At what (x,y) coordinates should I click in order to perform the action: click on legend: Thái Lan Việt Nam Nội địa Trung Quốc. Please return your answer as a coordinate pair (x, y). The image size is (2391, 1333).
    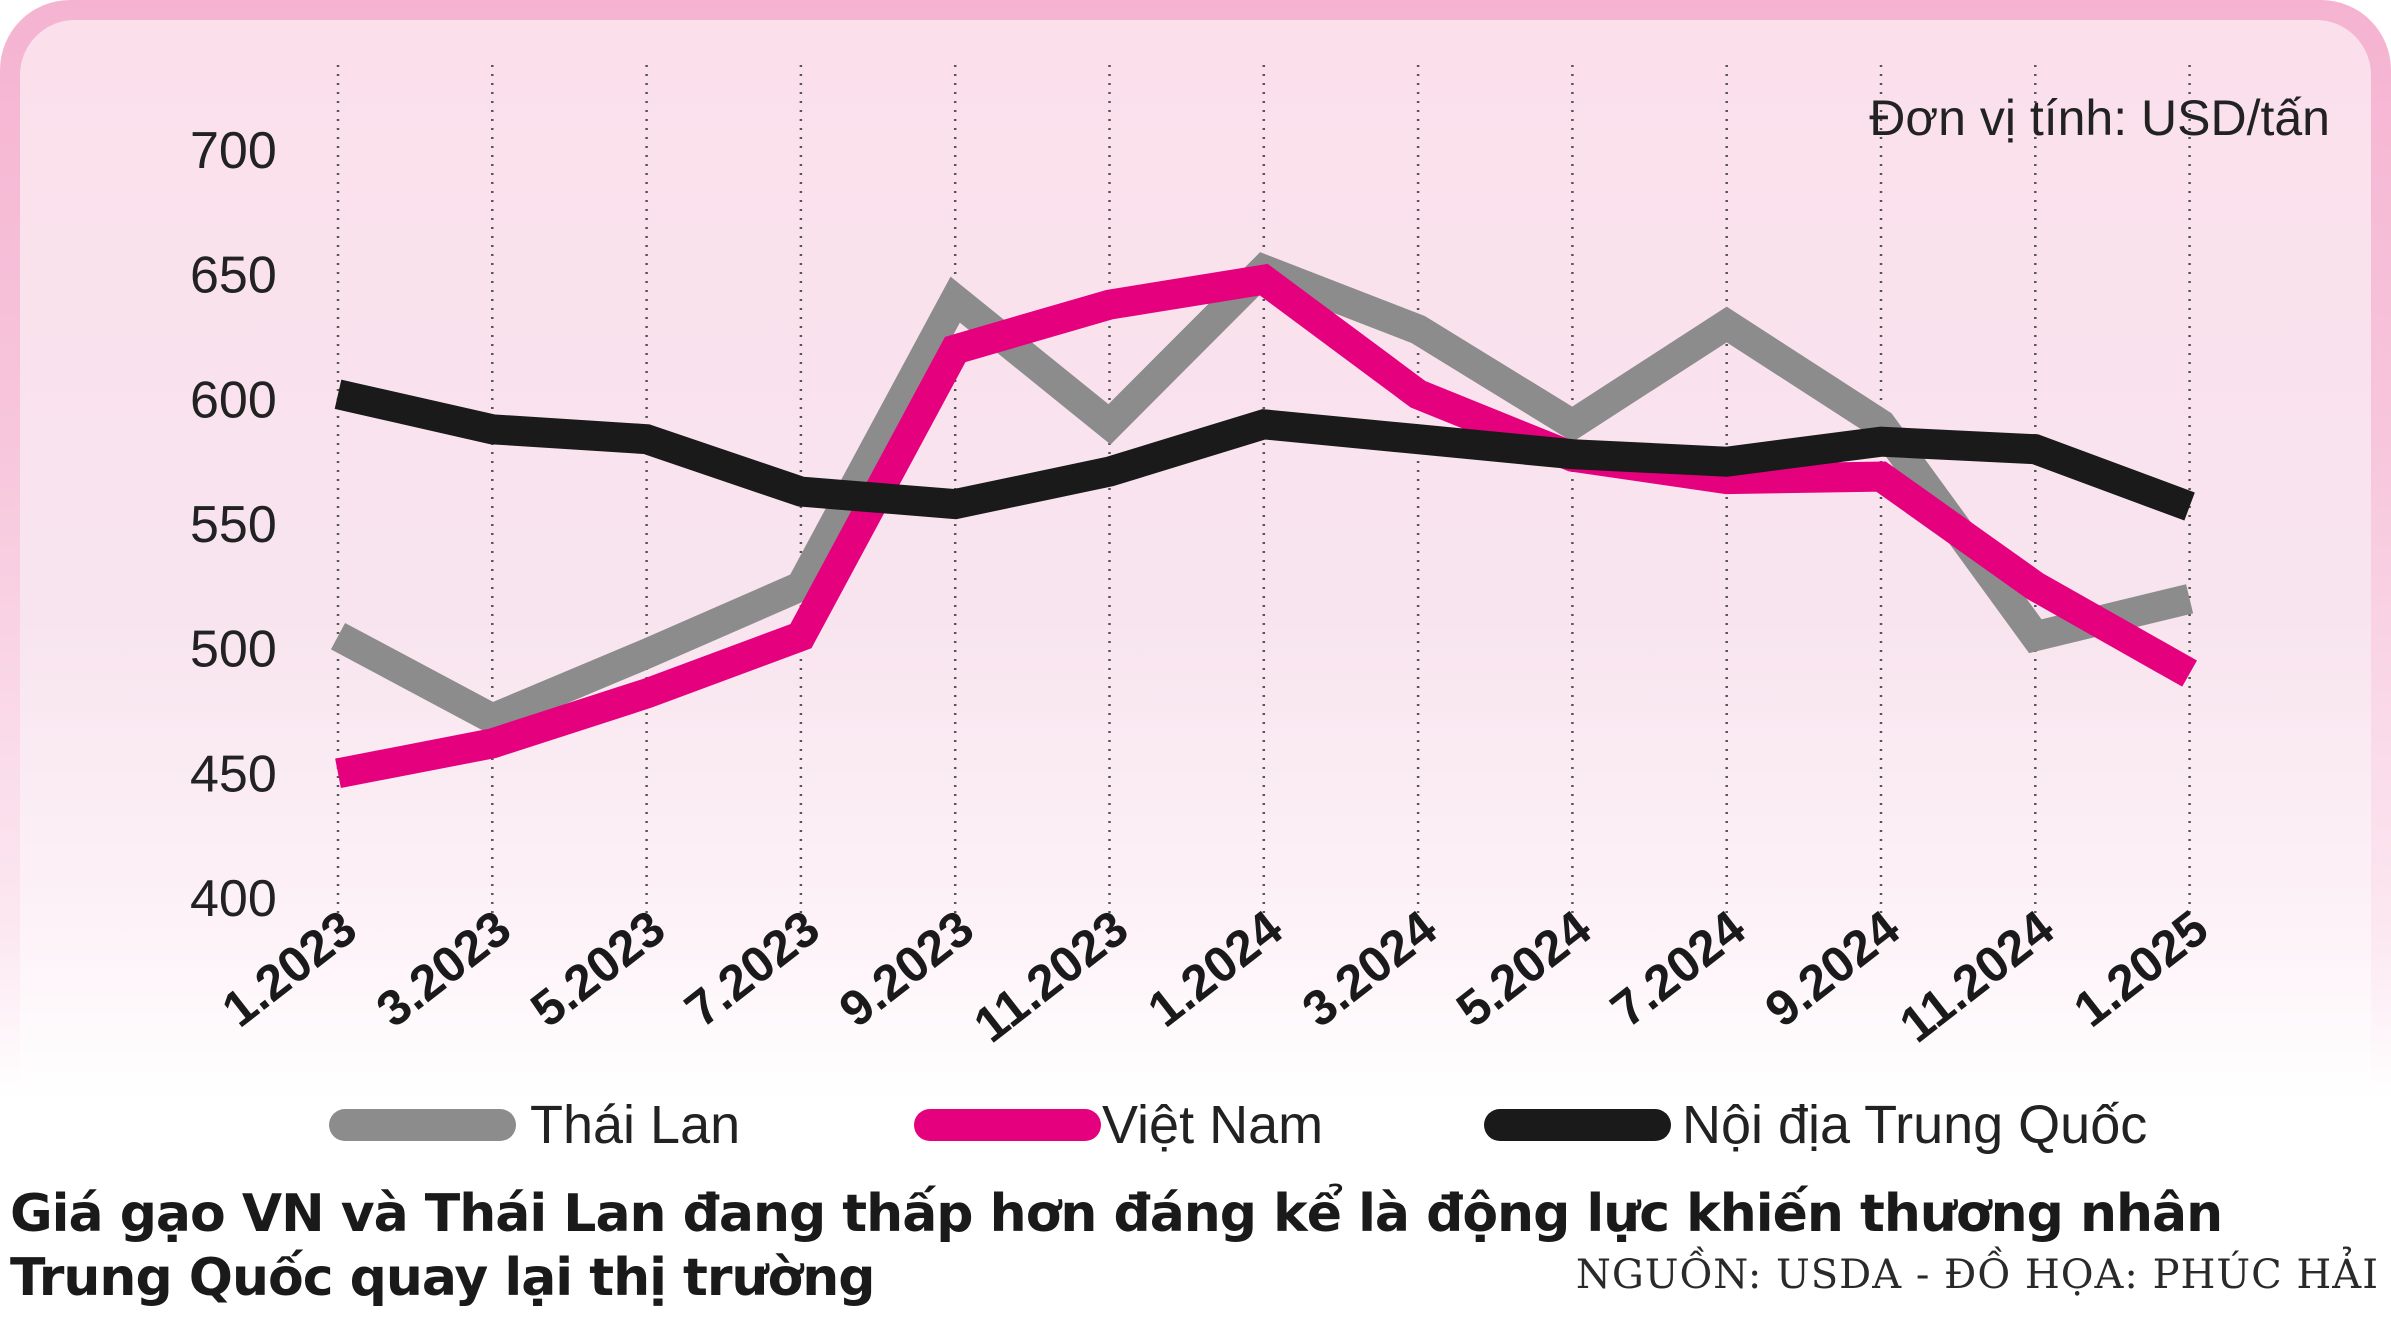
    Looking at the image, I should click on (1238, 1125).